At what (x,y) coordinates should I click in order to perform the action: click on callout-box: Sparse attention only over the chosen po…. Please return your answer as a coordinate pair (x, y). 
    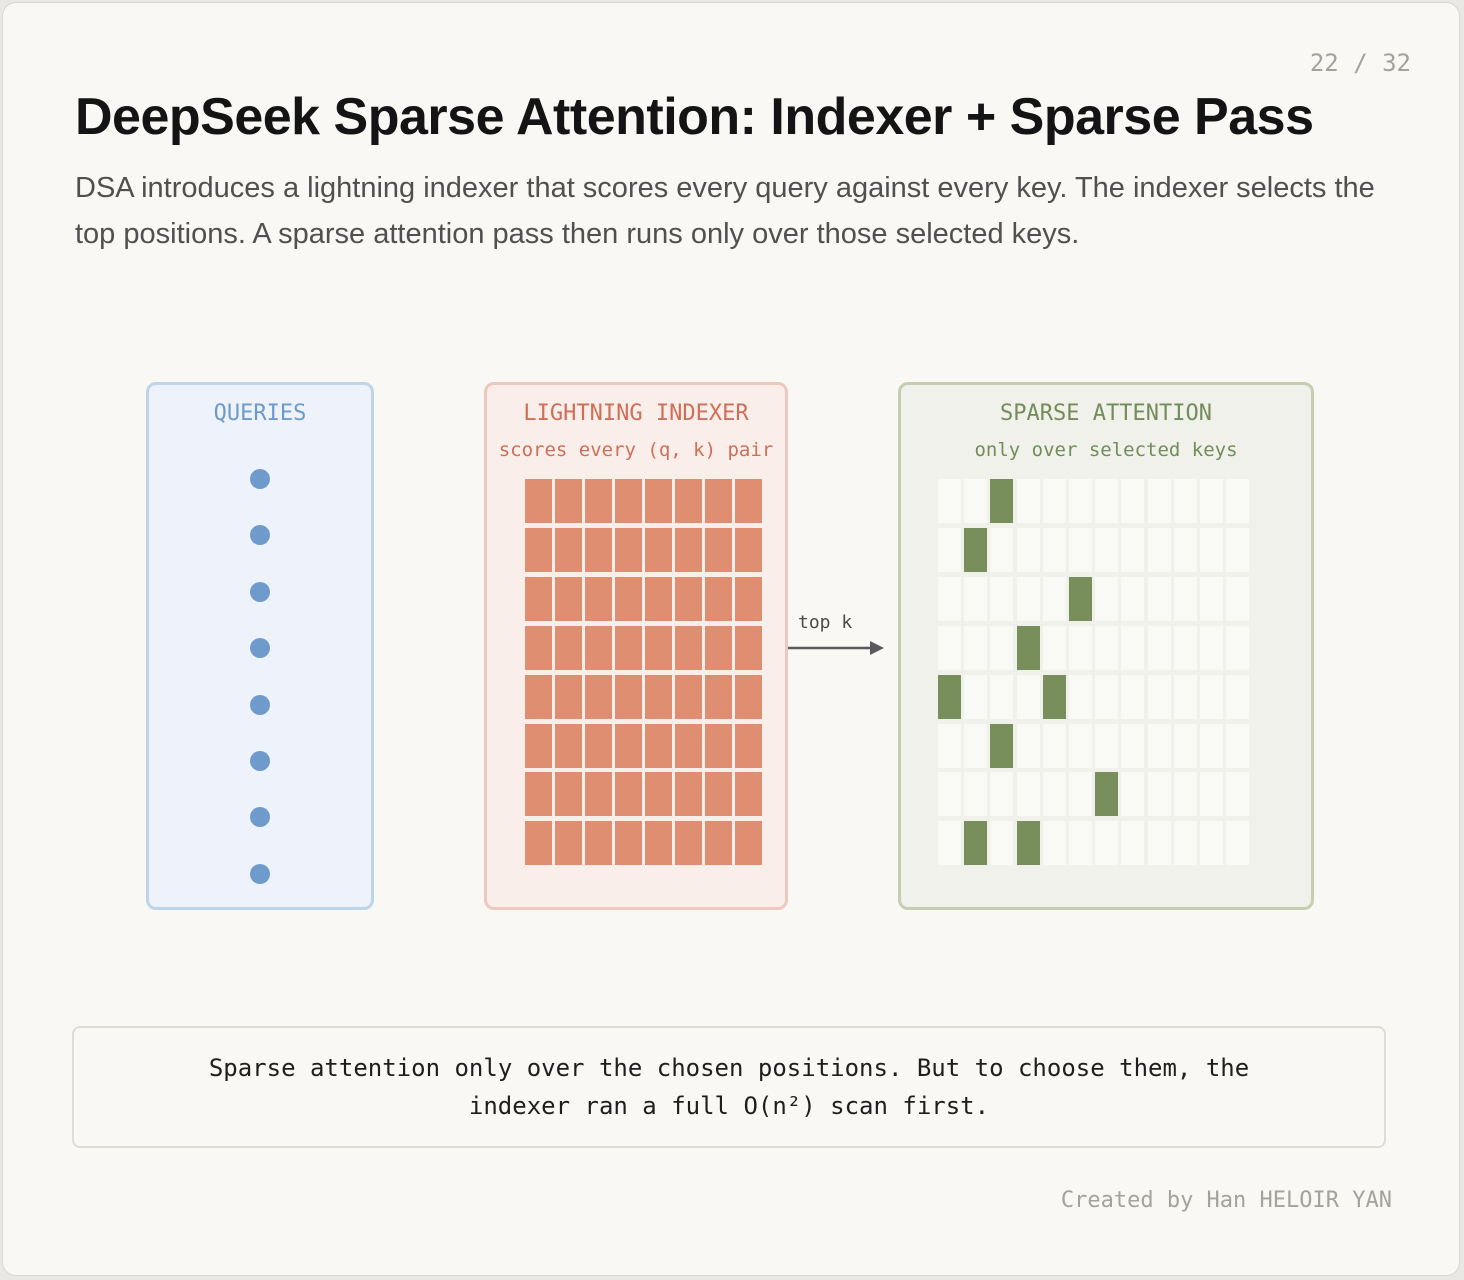
    Looking at the image, I should click on (729, 1087).